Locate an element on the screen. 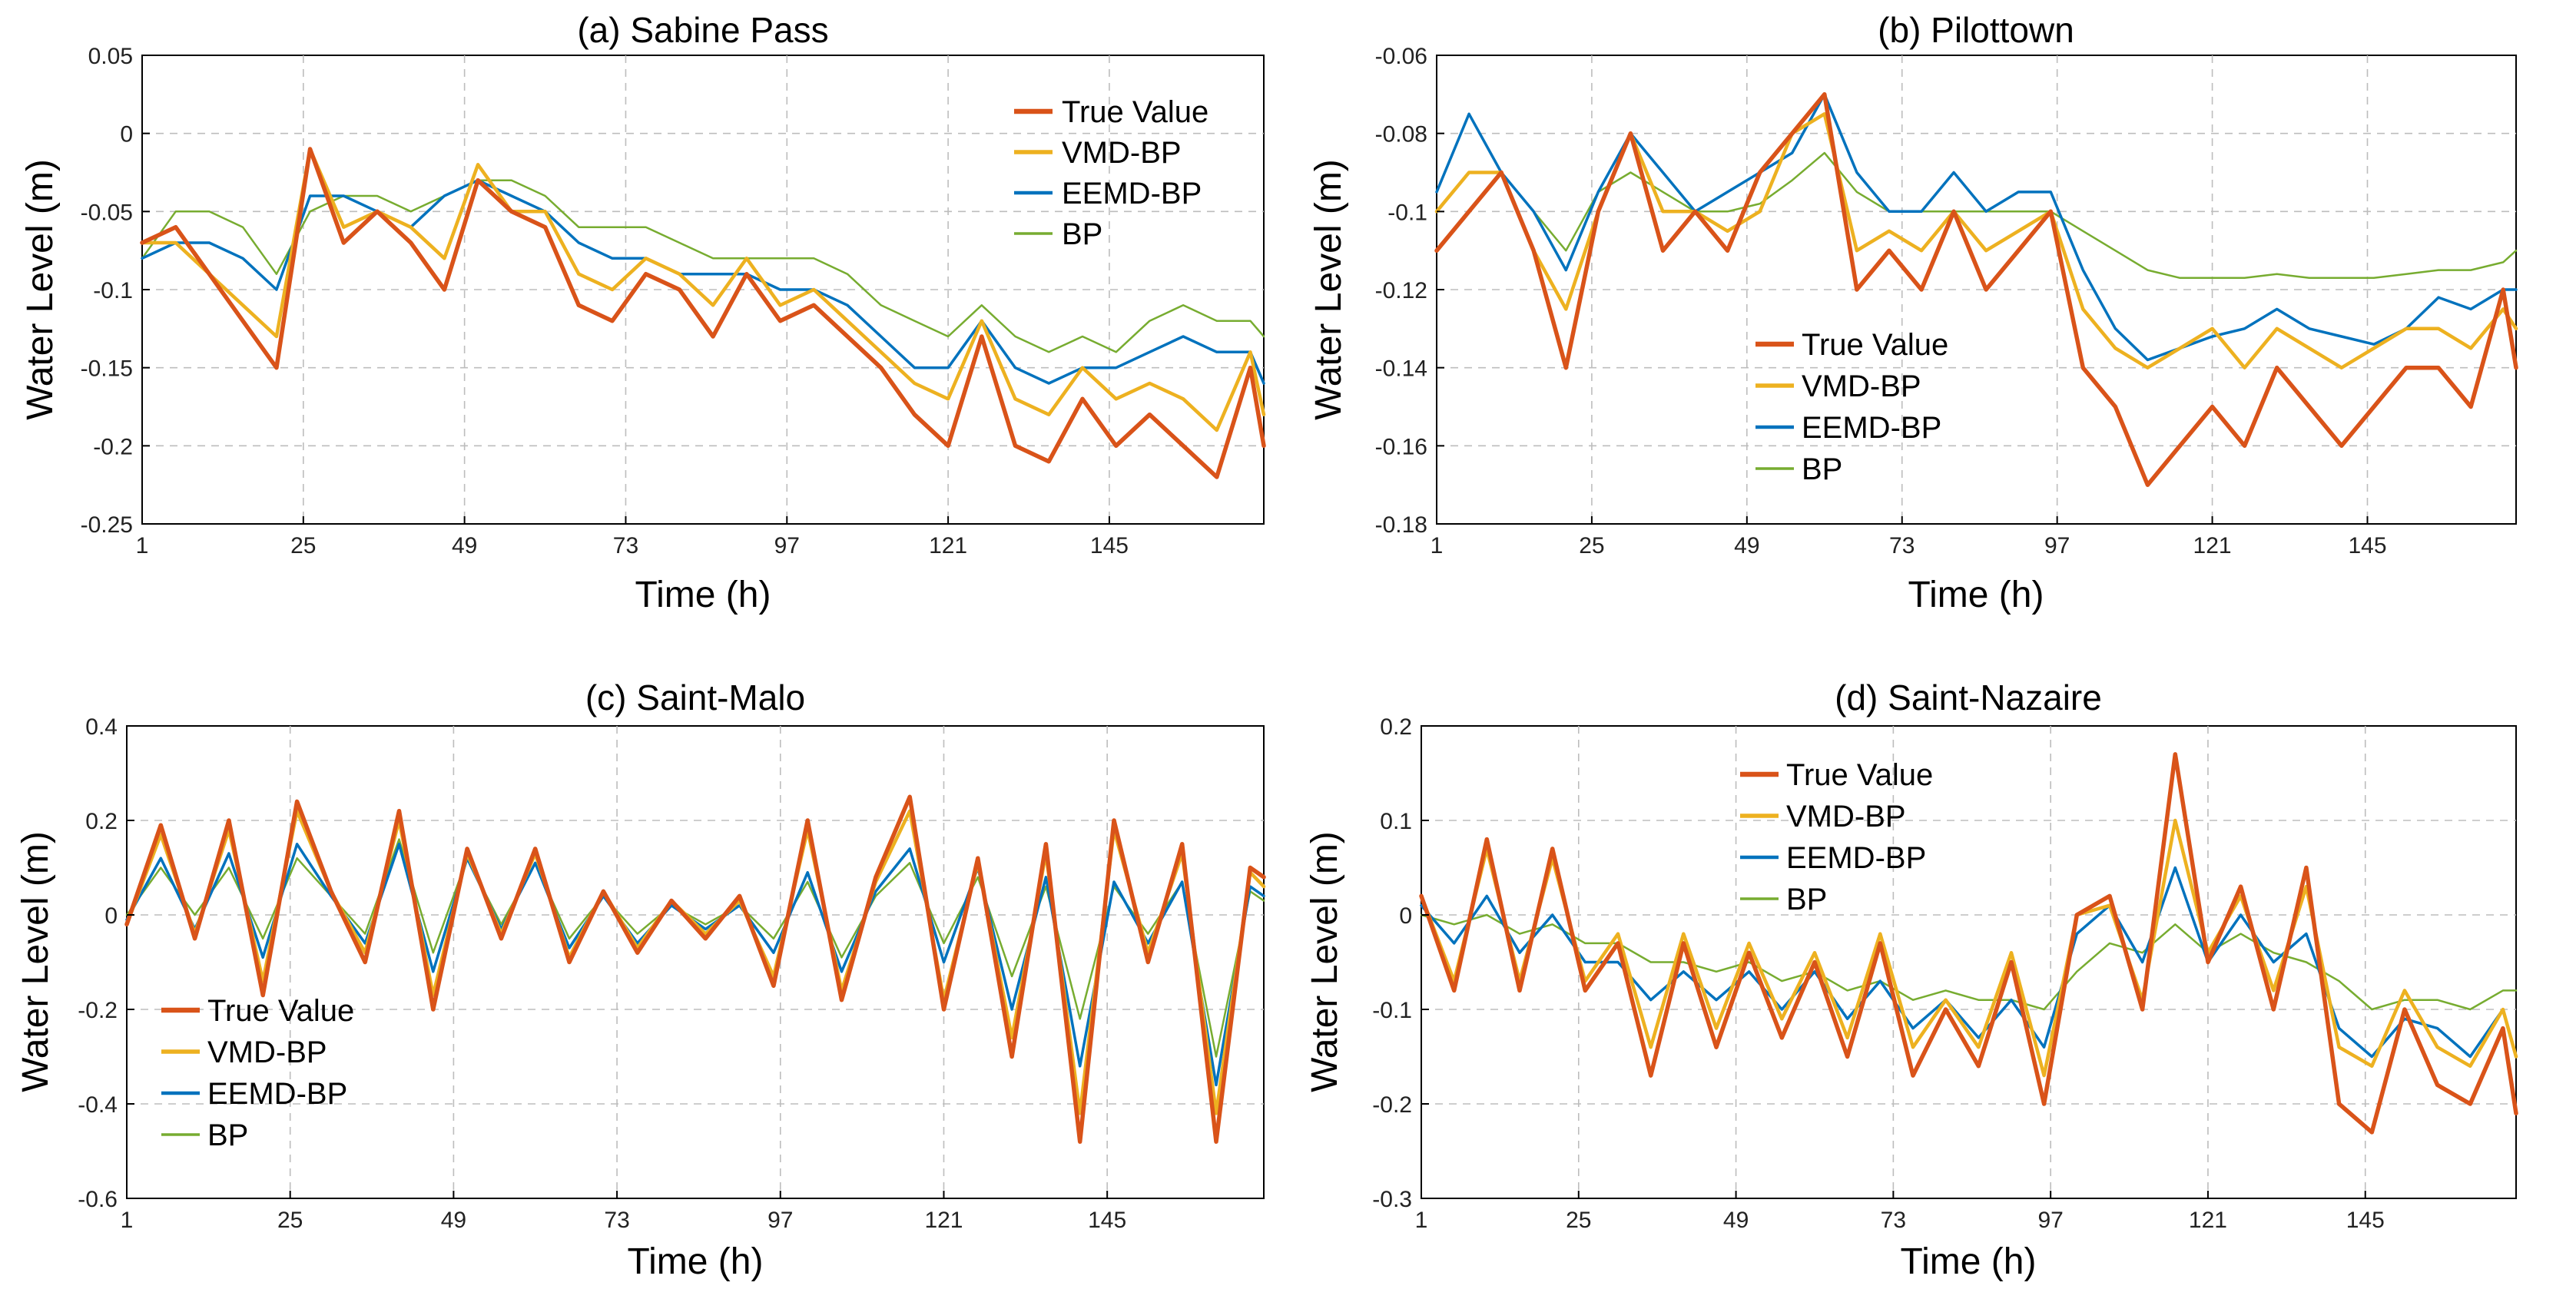  y-tick-label: 0.05 is located at coordinates (110, 56).